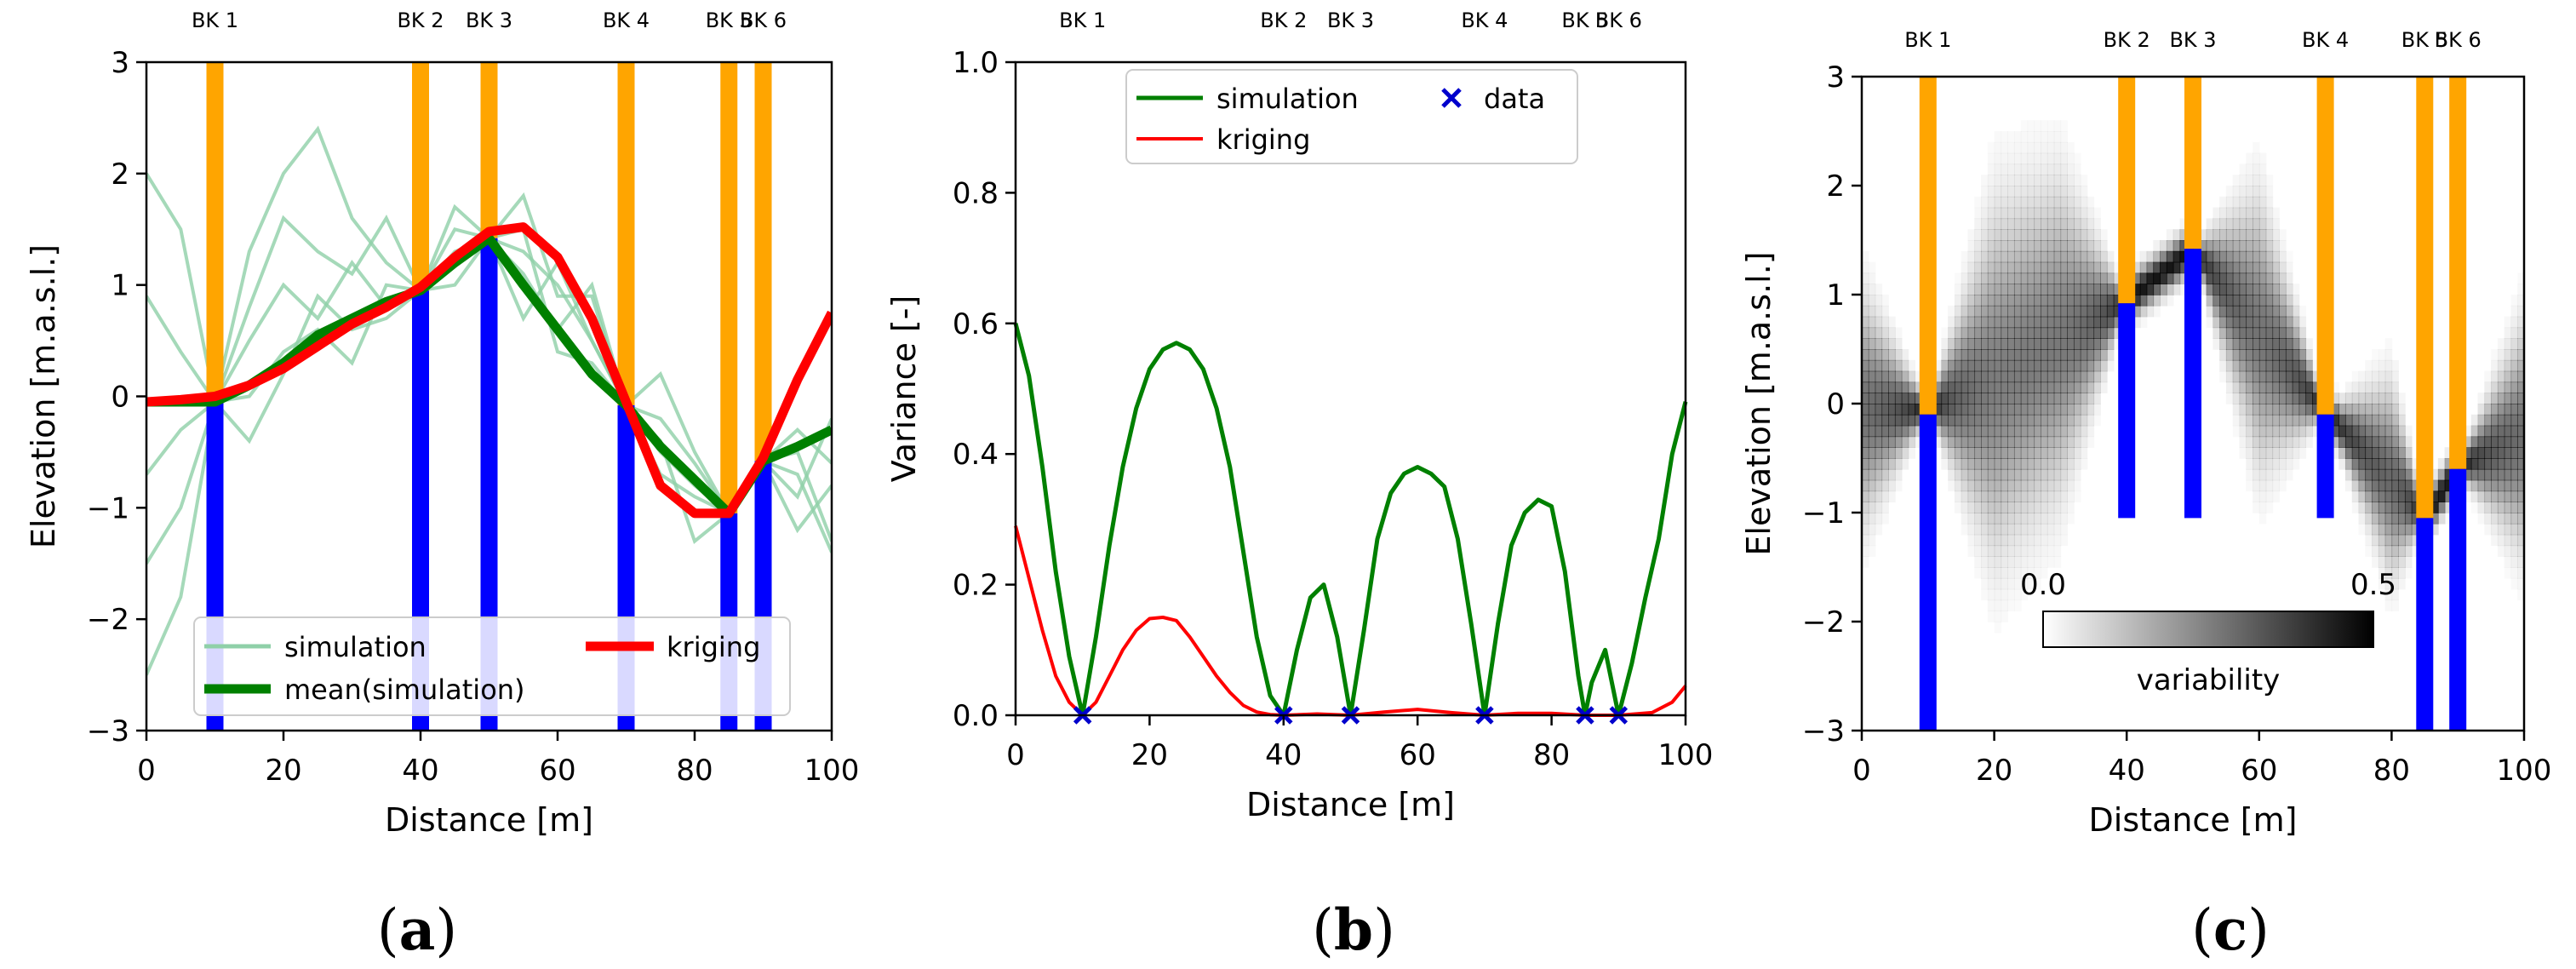 The image size is (2576, 969). What do you see at coordinates (1283, 755) in the screenshot?
I see `x-tick-label-b: 40` at bounding box center [1283, 755].